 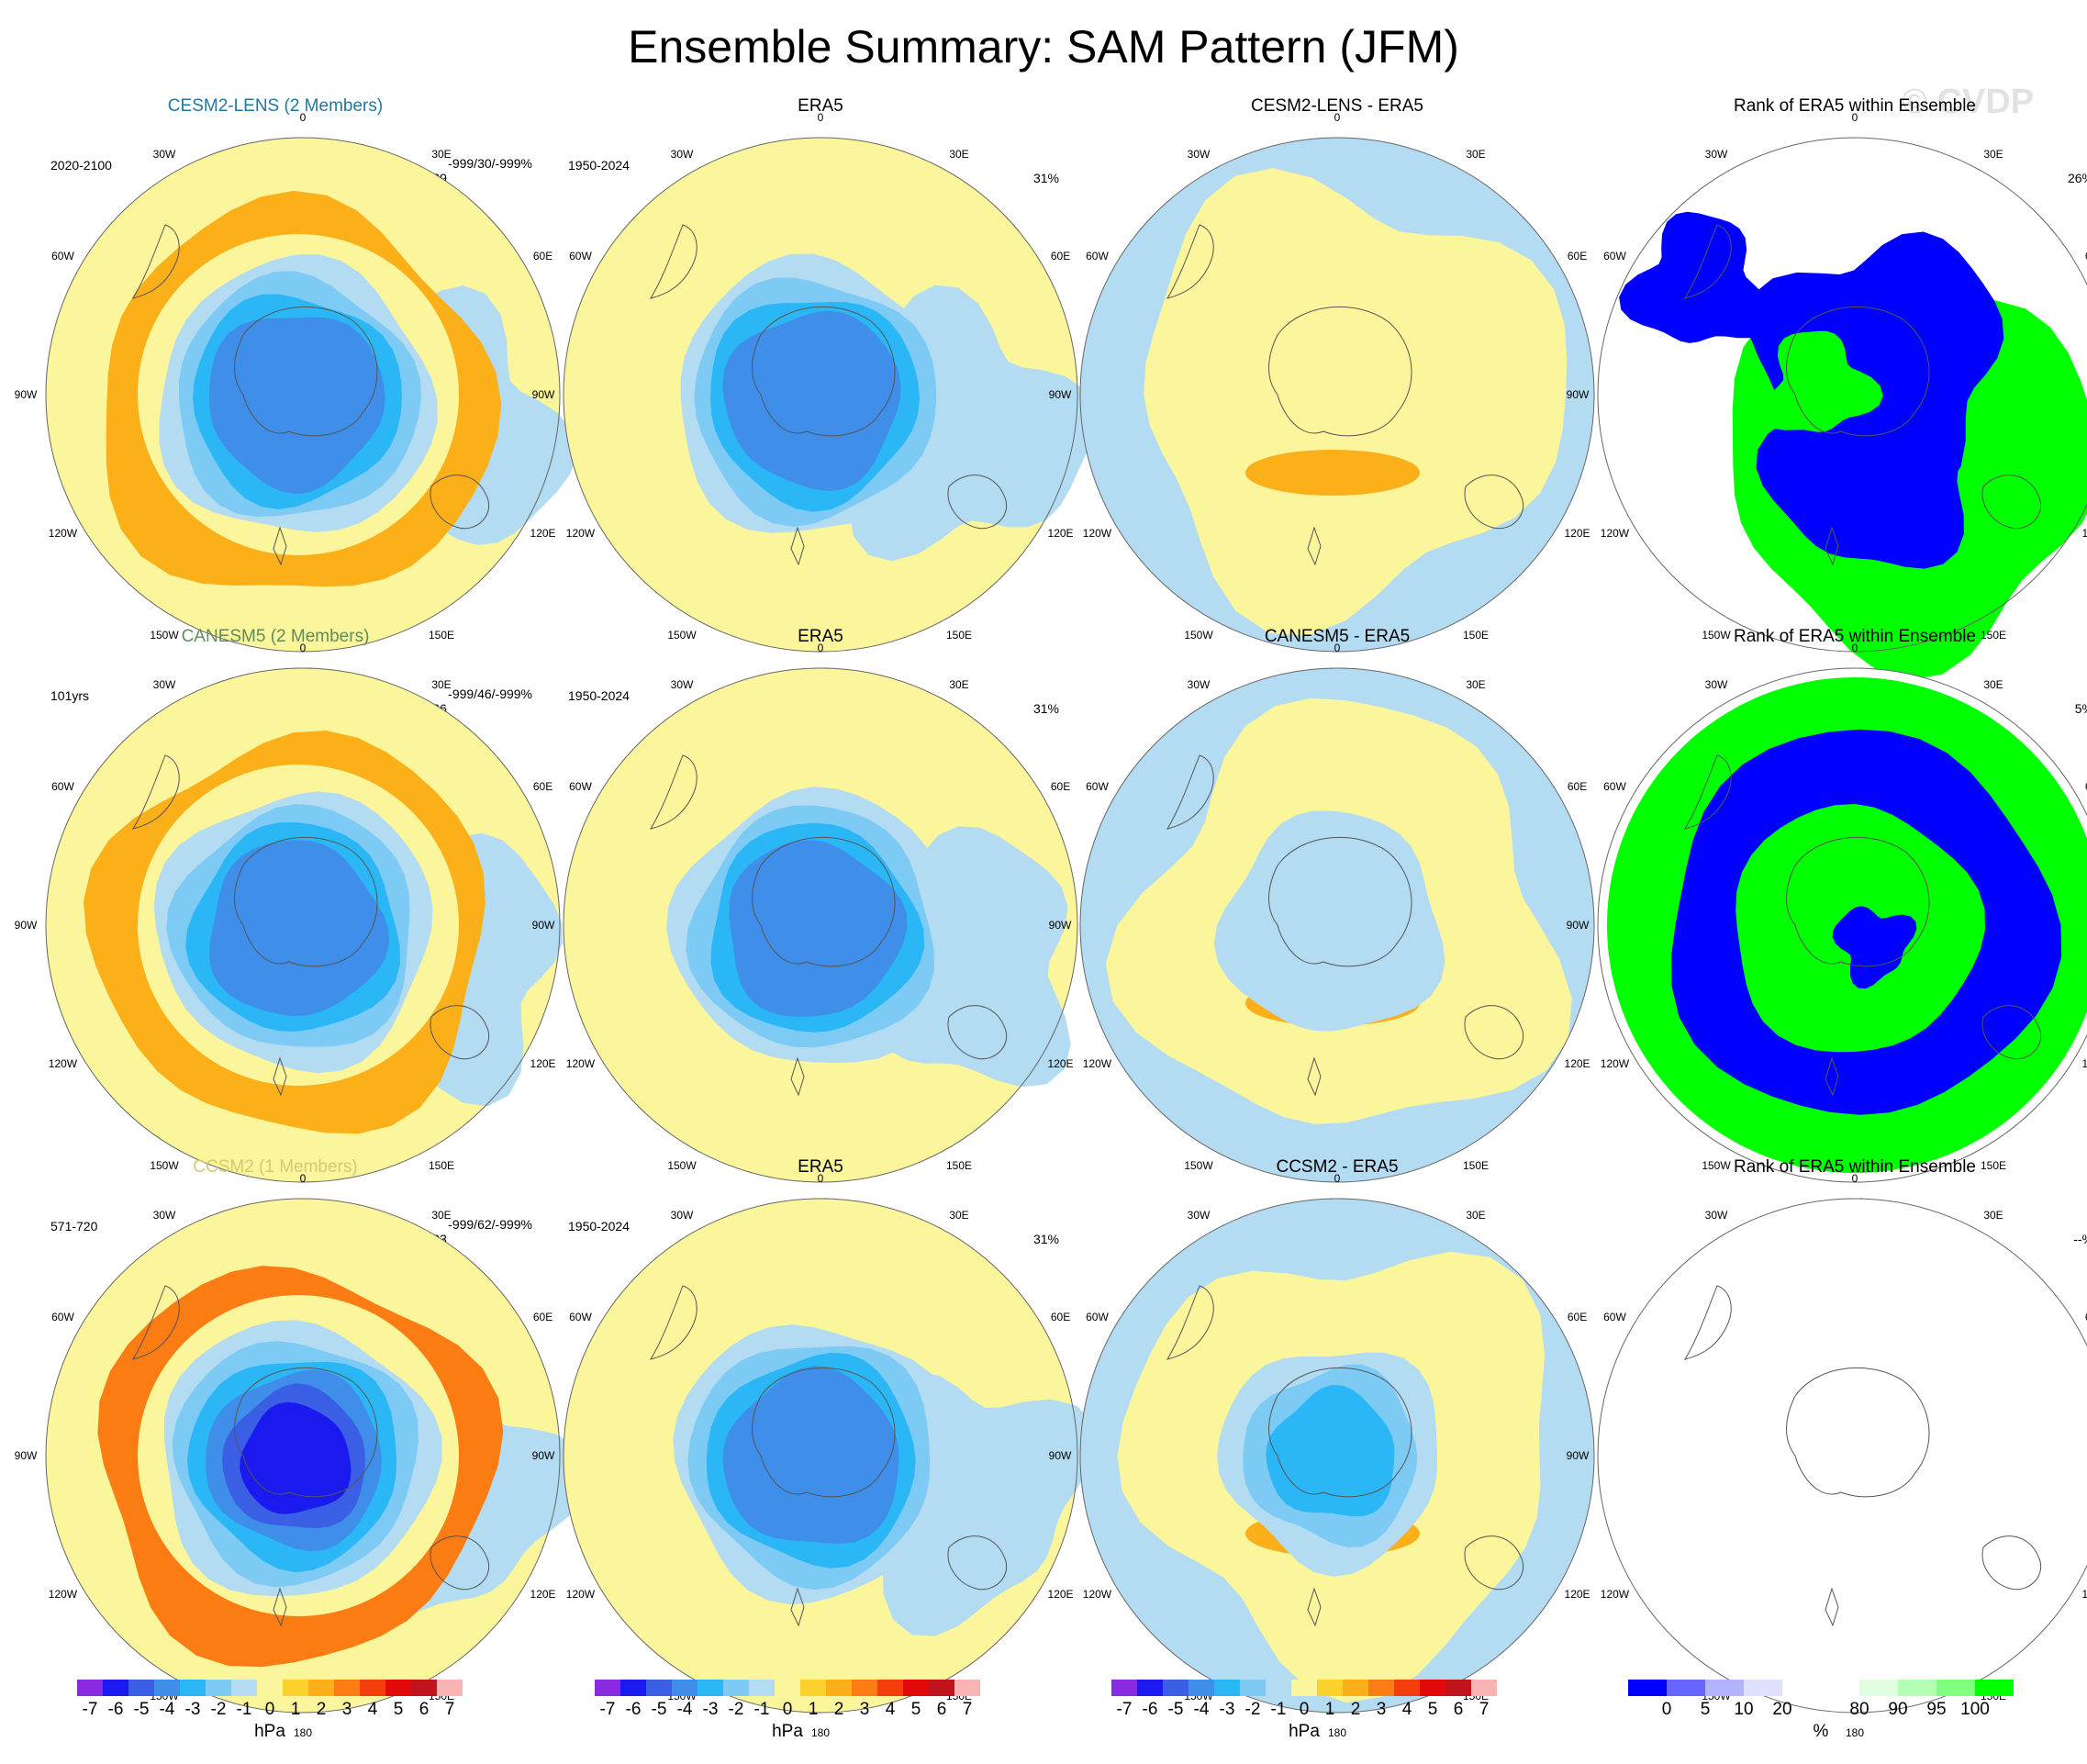 I want to click on positive-region, so click(x=1356, y=402).